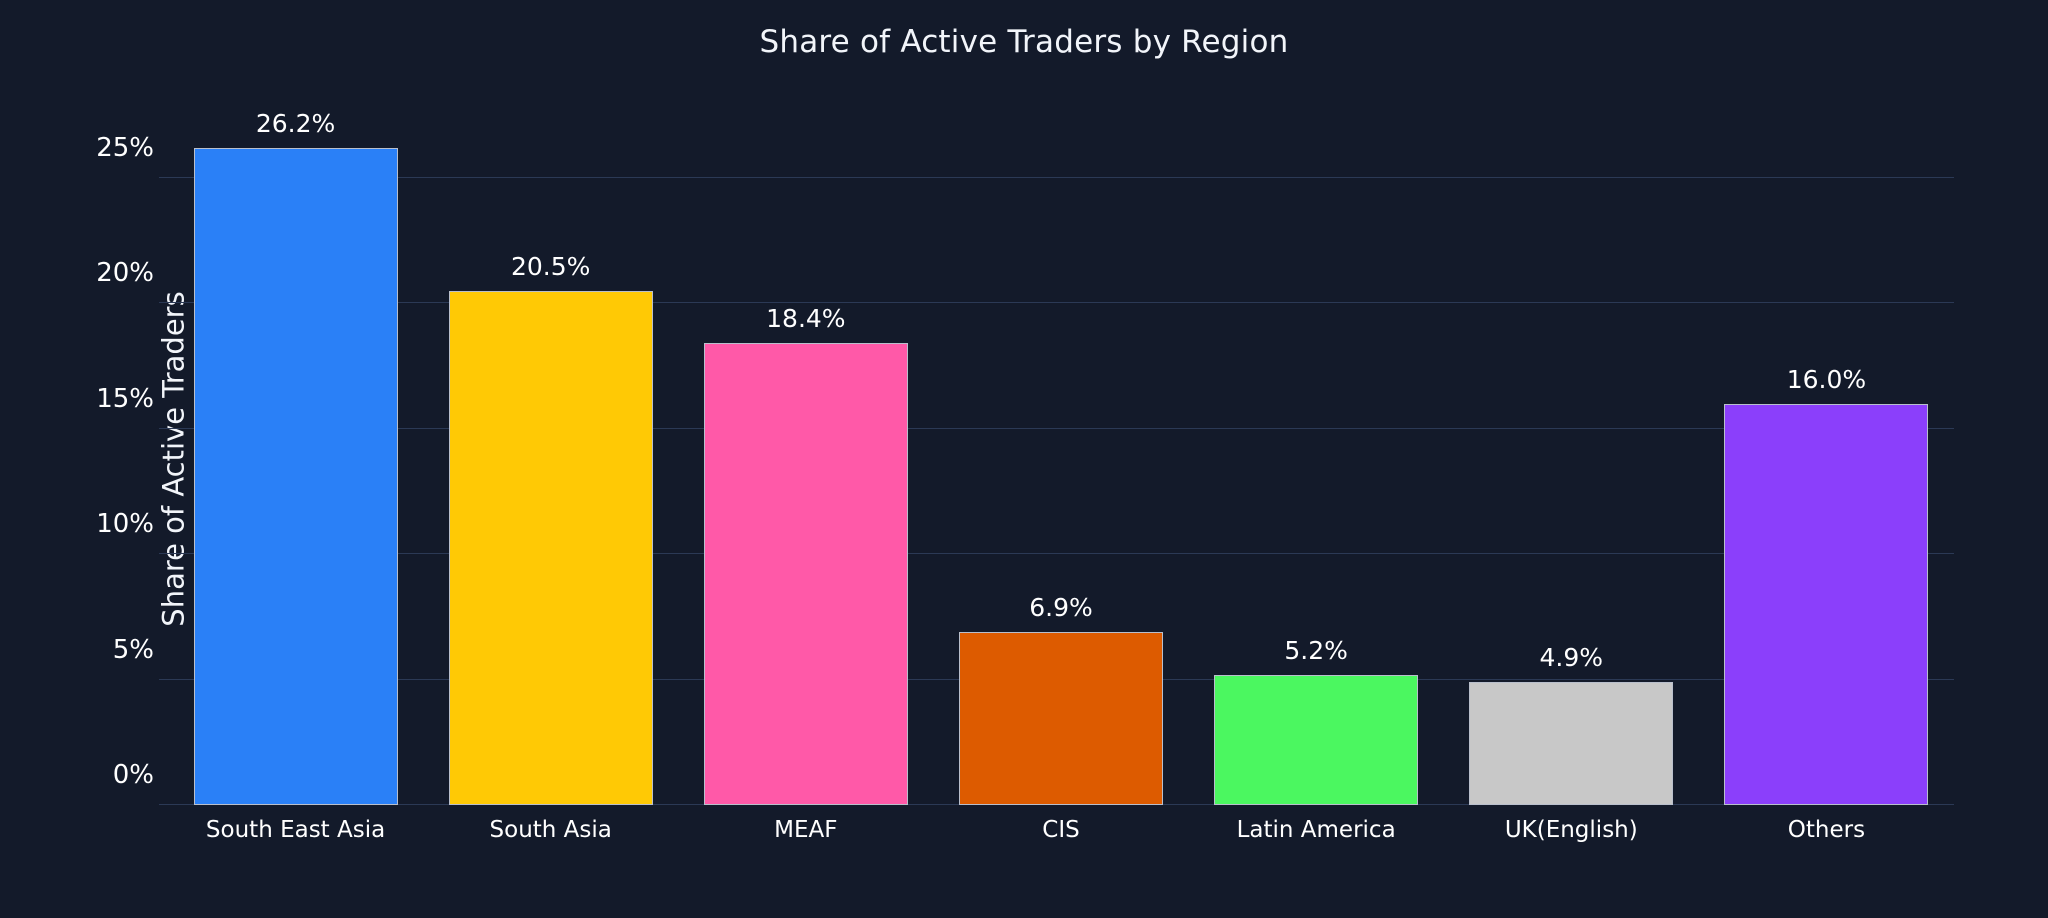  I want to click on bar-group: 26.2% South East Asia, so click(295, 476).